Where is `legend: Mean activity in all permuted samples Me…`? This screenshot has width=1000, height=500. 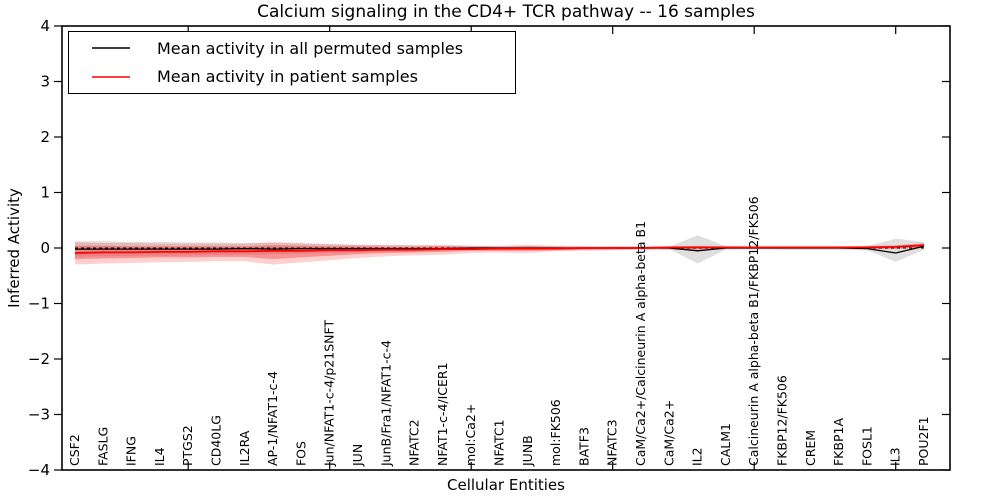 legend: Mean activity in all permuted samples Me… is located at coordinates (292, 62).